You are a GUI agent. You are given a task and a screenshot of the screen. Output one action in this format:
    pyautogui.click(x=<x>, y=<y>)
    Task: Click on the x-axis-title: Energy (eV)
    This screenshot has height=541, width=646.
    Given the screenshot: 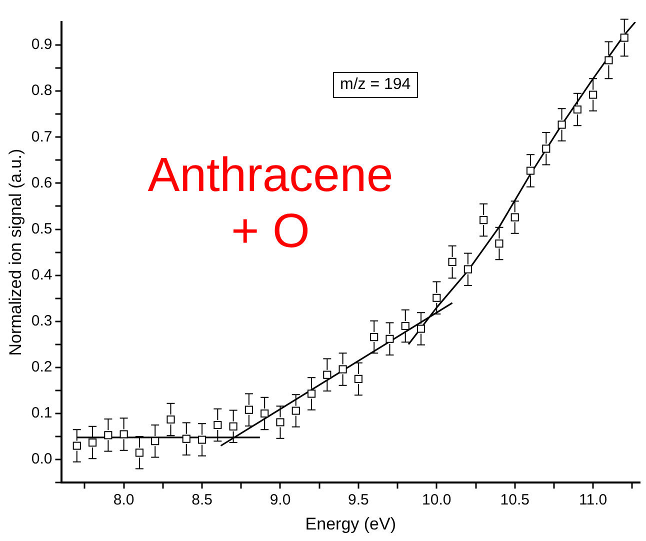 What is the action you would take?
    pyautogui.click(x=350, y=524)
    